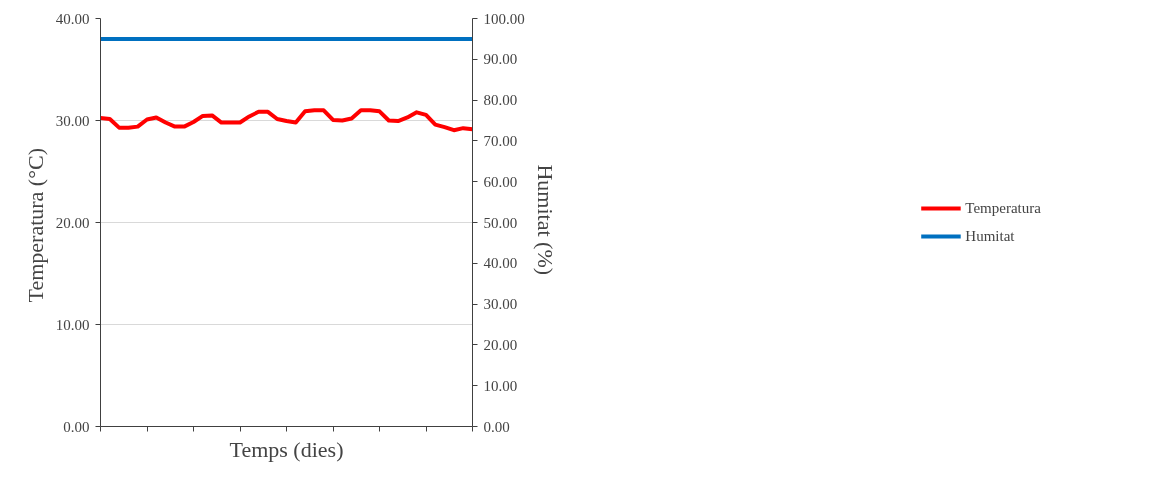 Image resolution: width=1161 pixels, height=486 pixels. I want to click on y2-axis-title: Humitat (%), so click(545, 220).